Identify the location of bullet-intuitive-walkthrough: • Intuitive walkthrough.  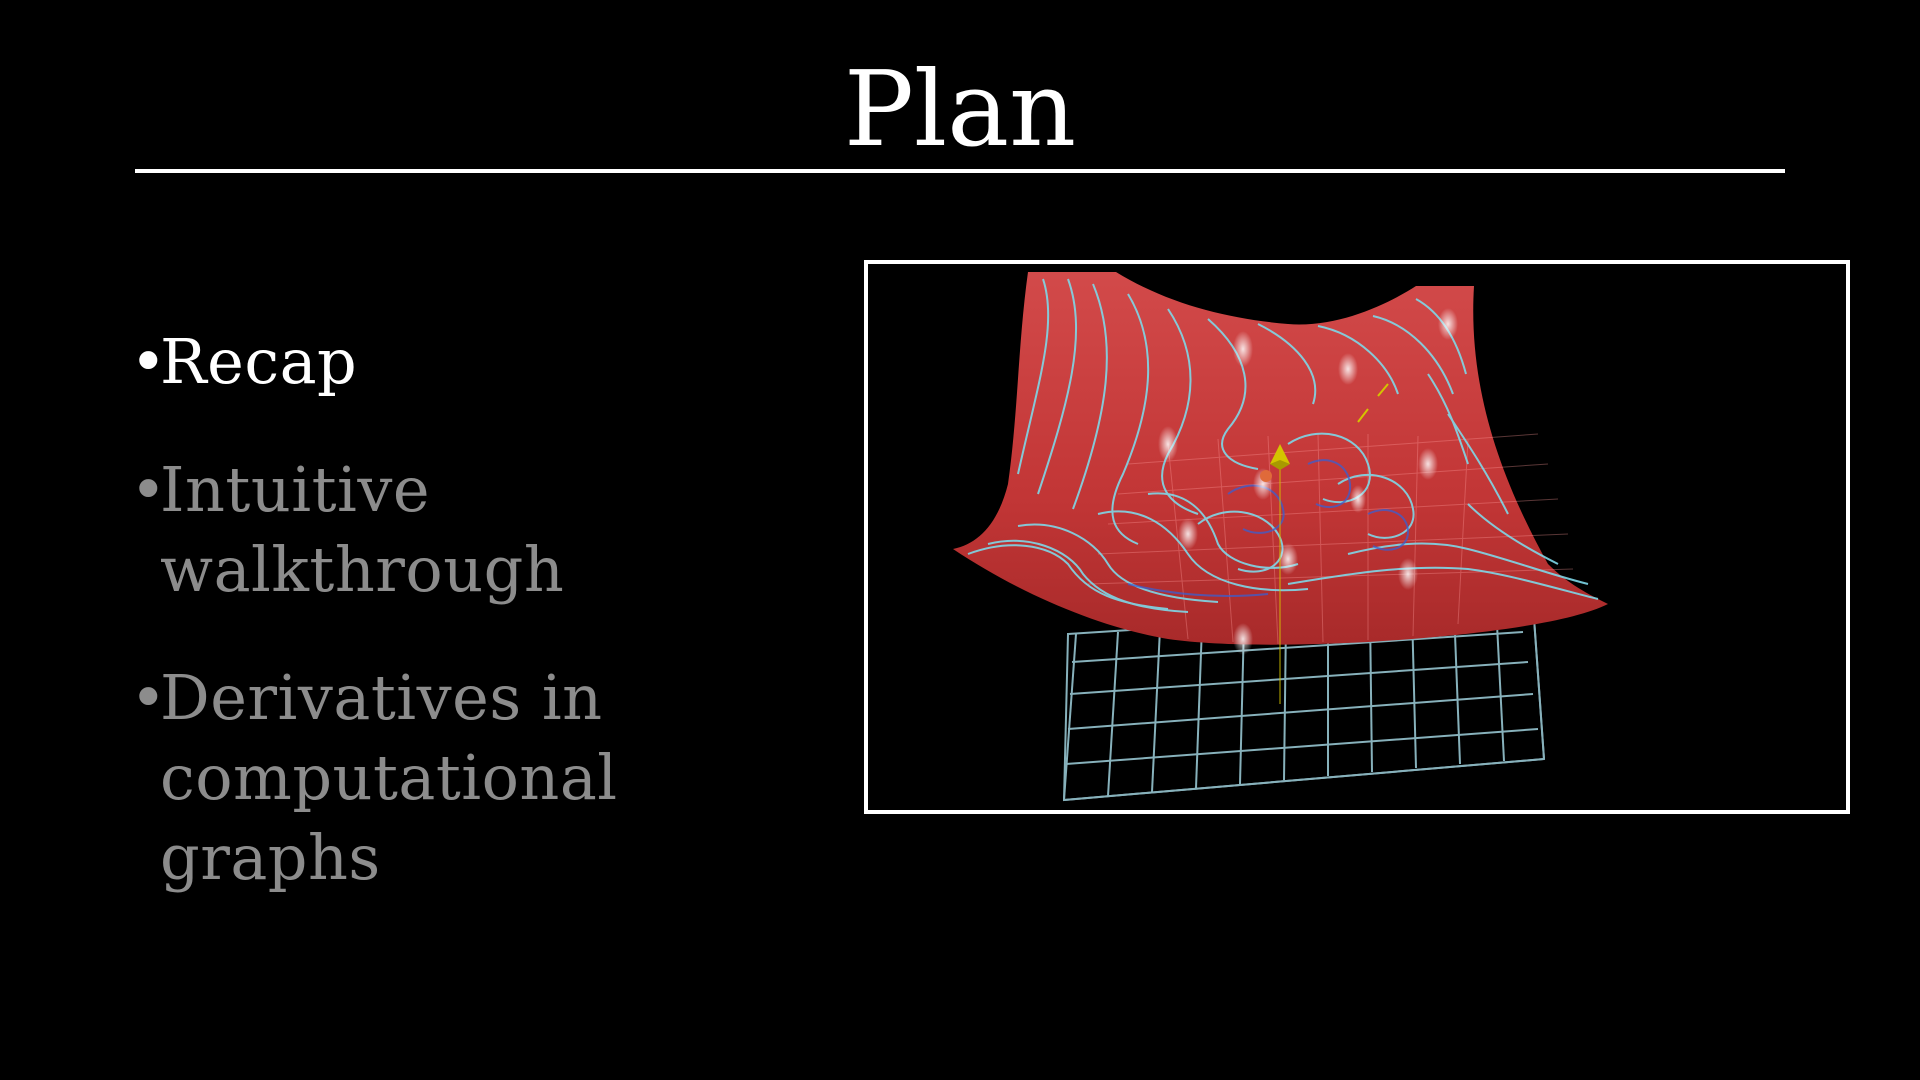
(490, 530).